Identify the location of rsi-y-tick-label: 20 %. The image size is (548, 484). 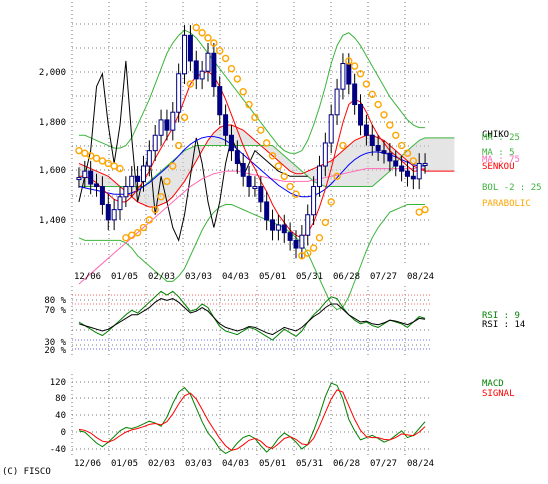
(55, 351).